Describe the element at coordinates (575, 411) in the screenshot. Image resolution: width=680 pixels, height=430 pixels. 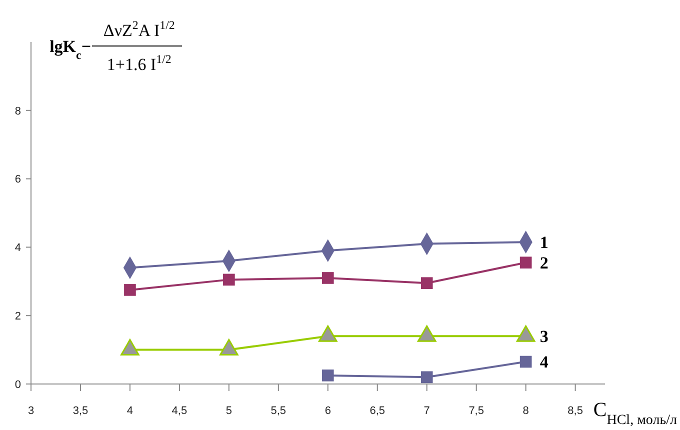
I see `x-tick-label: 8,5` at that location.